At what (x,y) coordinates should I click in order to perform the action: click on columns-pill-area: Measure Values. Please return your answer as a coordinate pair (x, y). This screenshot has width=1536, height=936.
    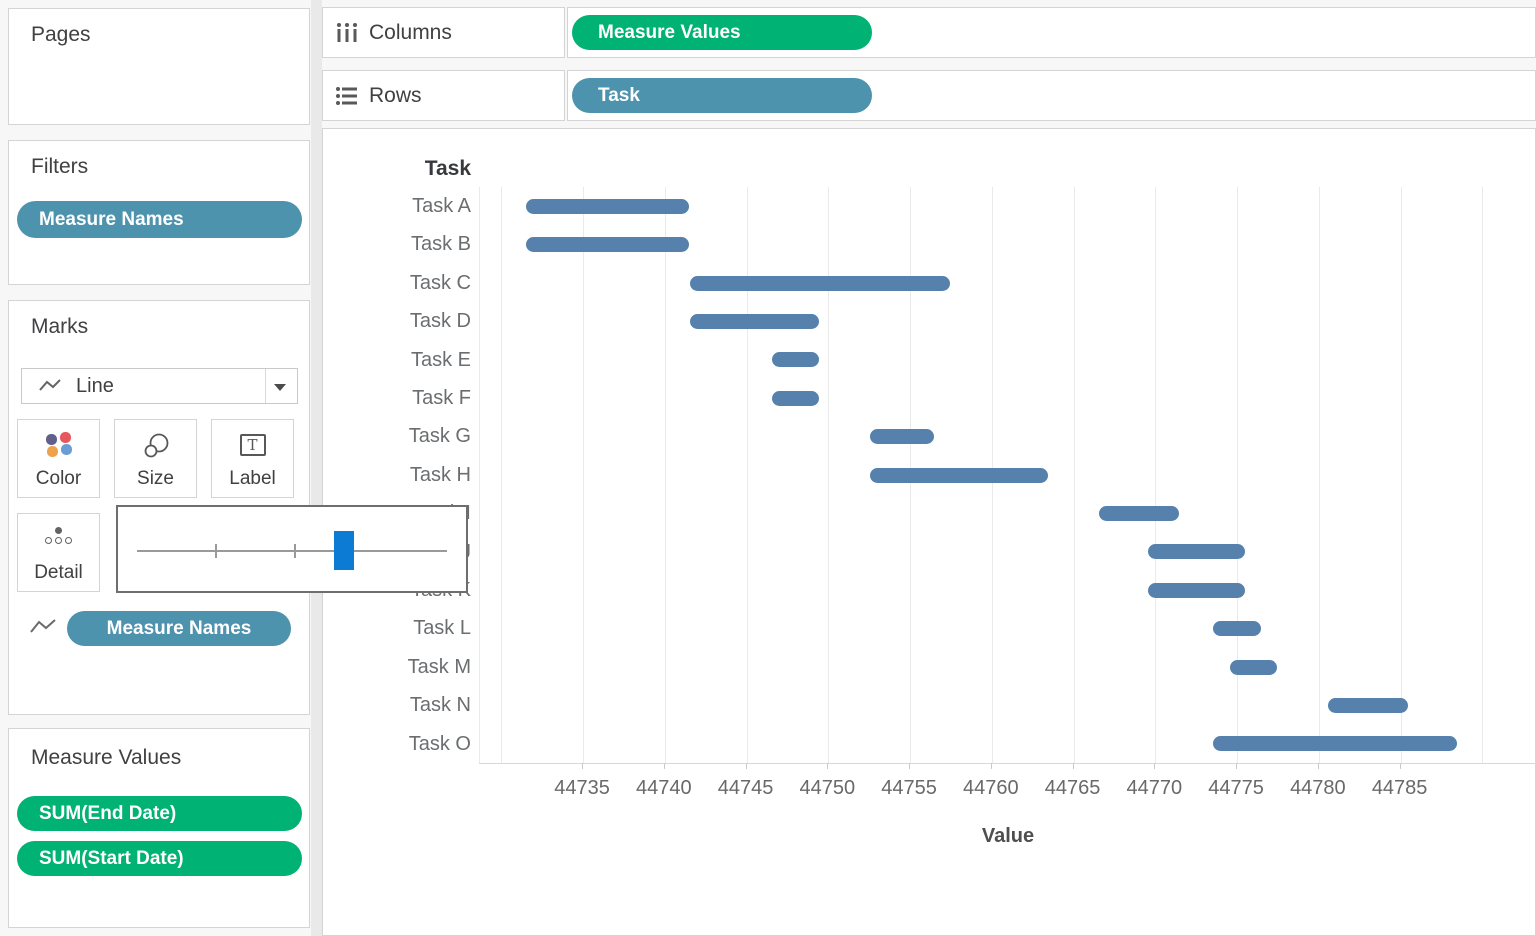
    Looking at the image, I should click on (1051, 32).